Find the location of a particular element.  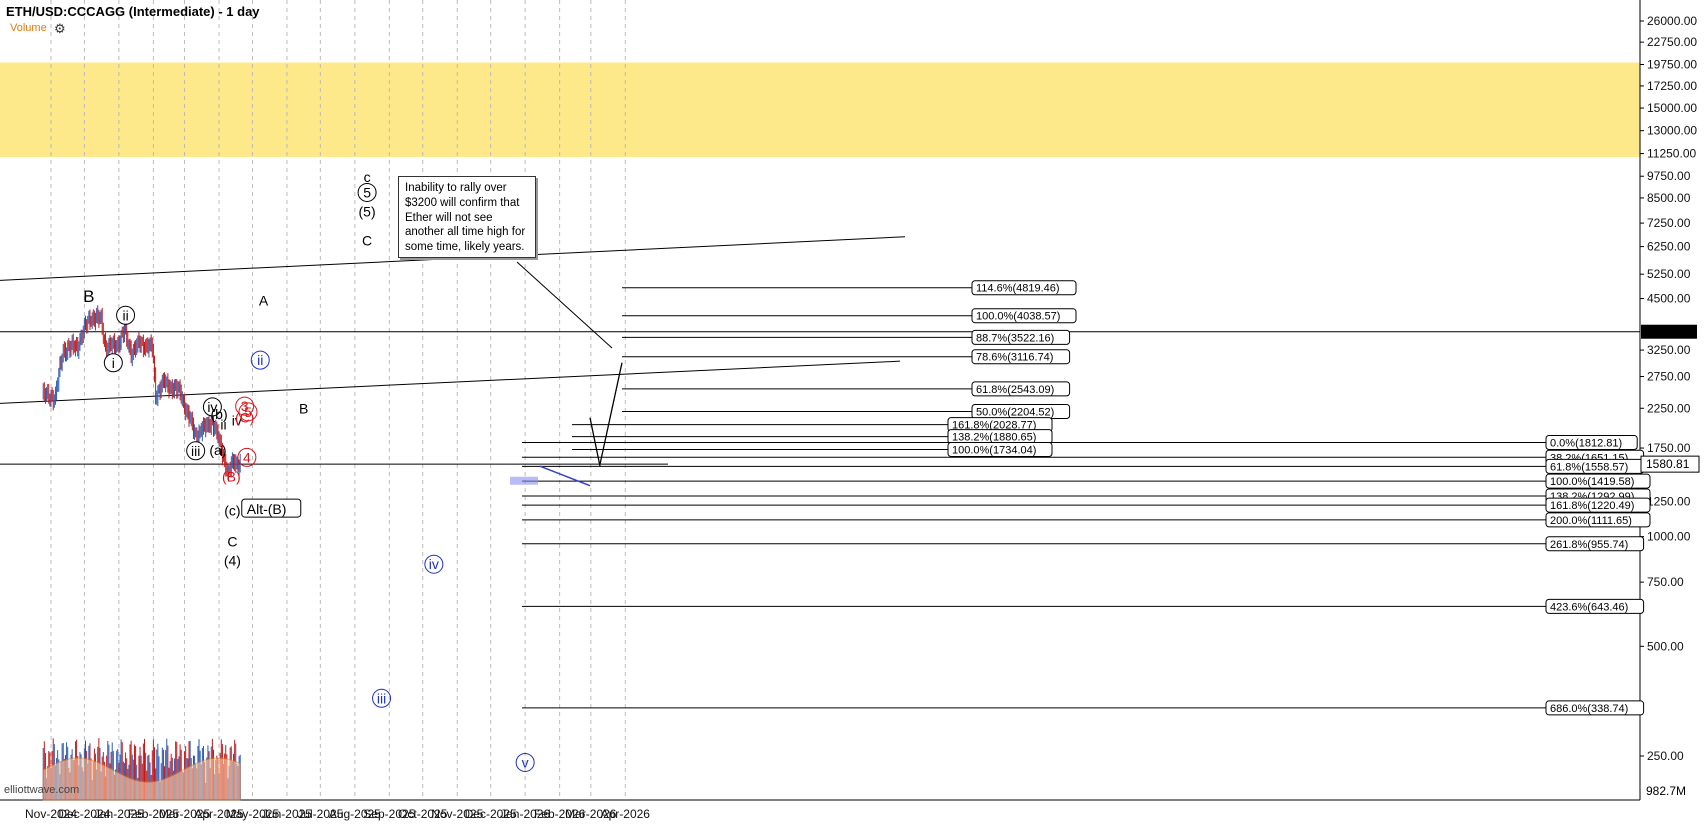

wave-label: (a) is located at coordinates (217, 450).